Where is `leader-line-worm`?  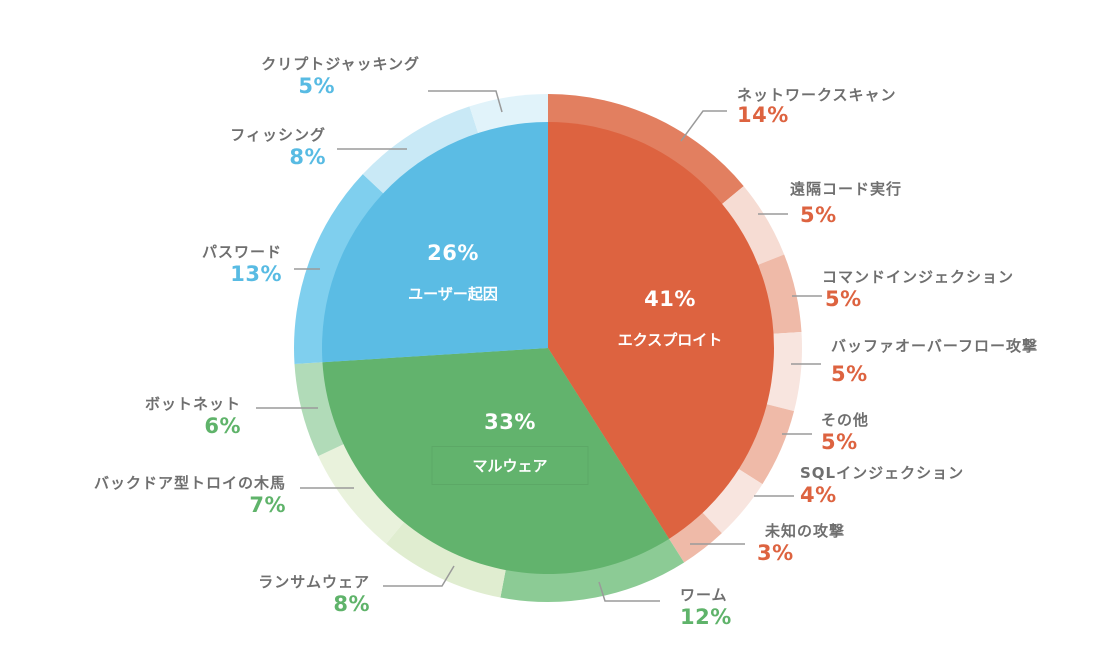
leader-line-worm is located at coordinates (629, 591).